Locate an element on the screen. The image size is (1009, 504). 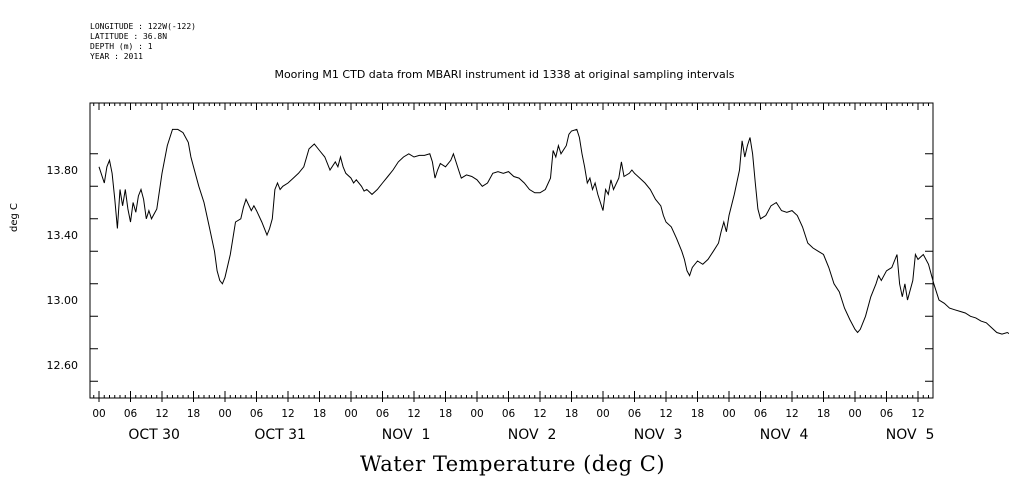
y-tick-label: 13.80 is located at coordinates (63, 170).